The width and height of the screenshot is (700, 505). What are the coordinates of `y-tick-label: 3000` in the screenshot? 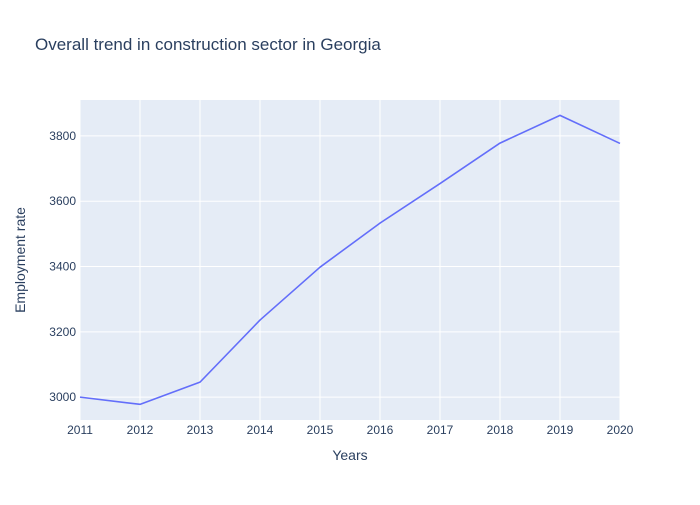 It's located at (62, 397).